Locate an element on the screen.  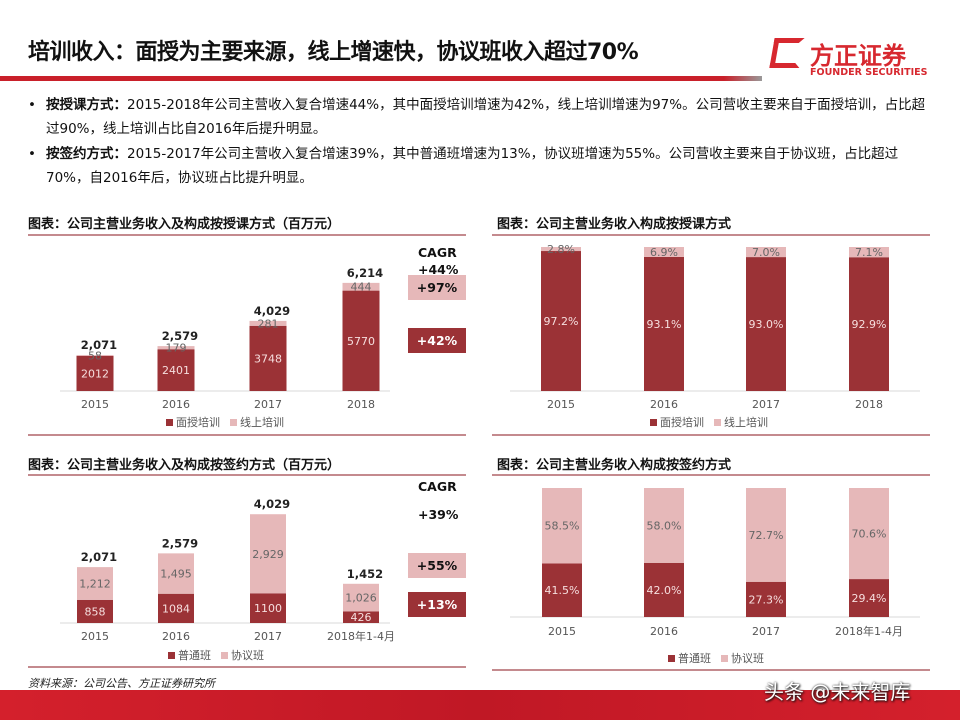
chart4-data-label: 58.0% is located at coordinates (664, 525).